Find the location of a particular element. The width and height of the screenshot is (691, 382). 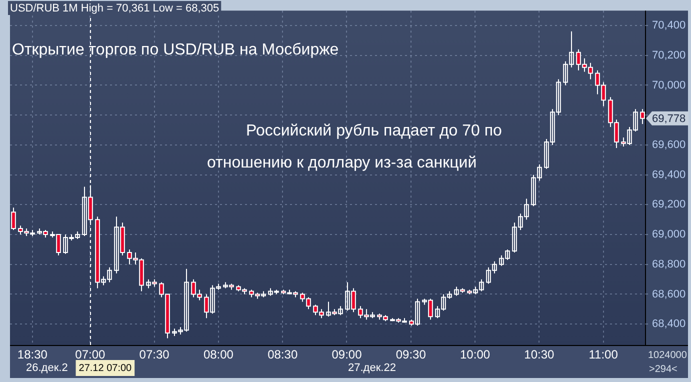

y-tick-label: 69,200 is located at coordinates (669, 204).